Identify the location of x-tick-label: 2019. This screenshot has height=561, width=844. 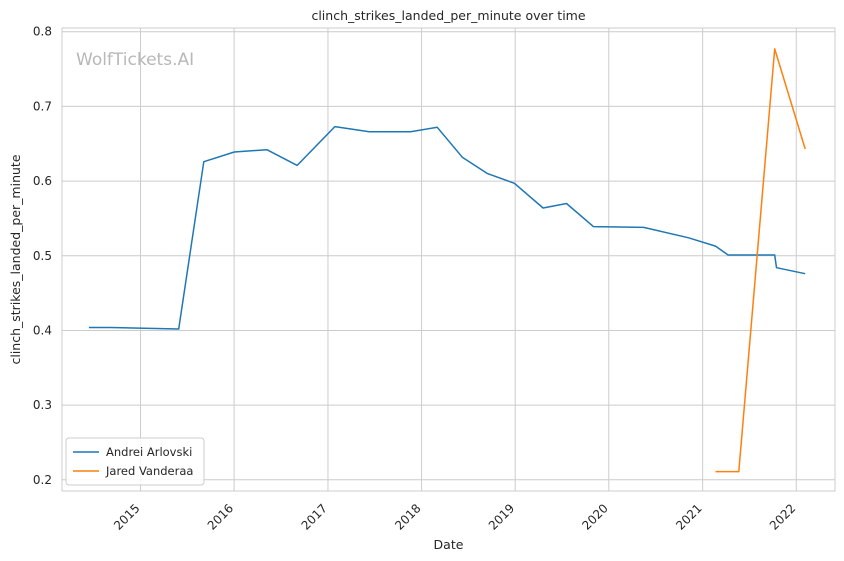
(501, 516).